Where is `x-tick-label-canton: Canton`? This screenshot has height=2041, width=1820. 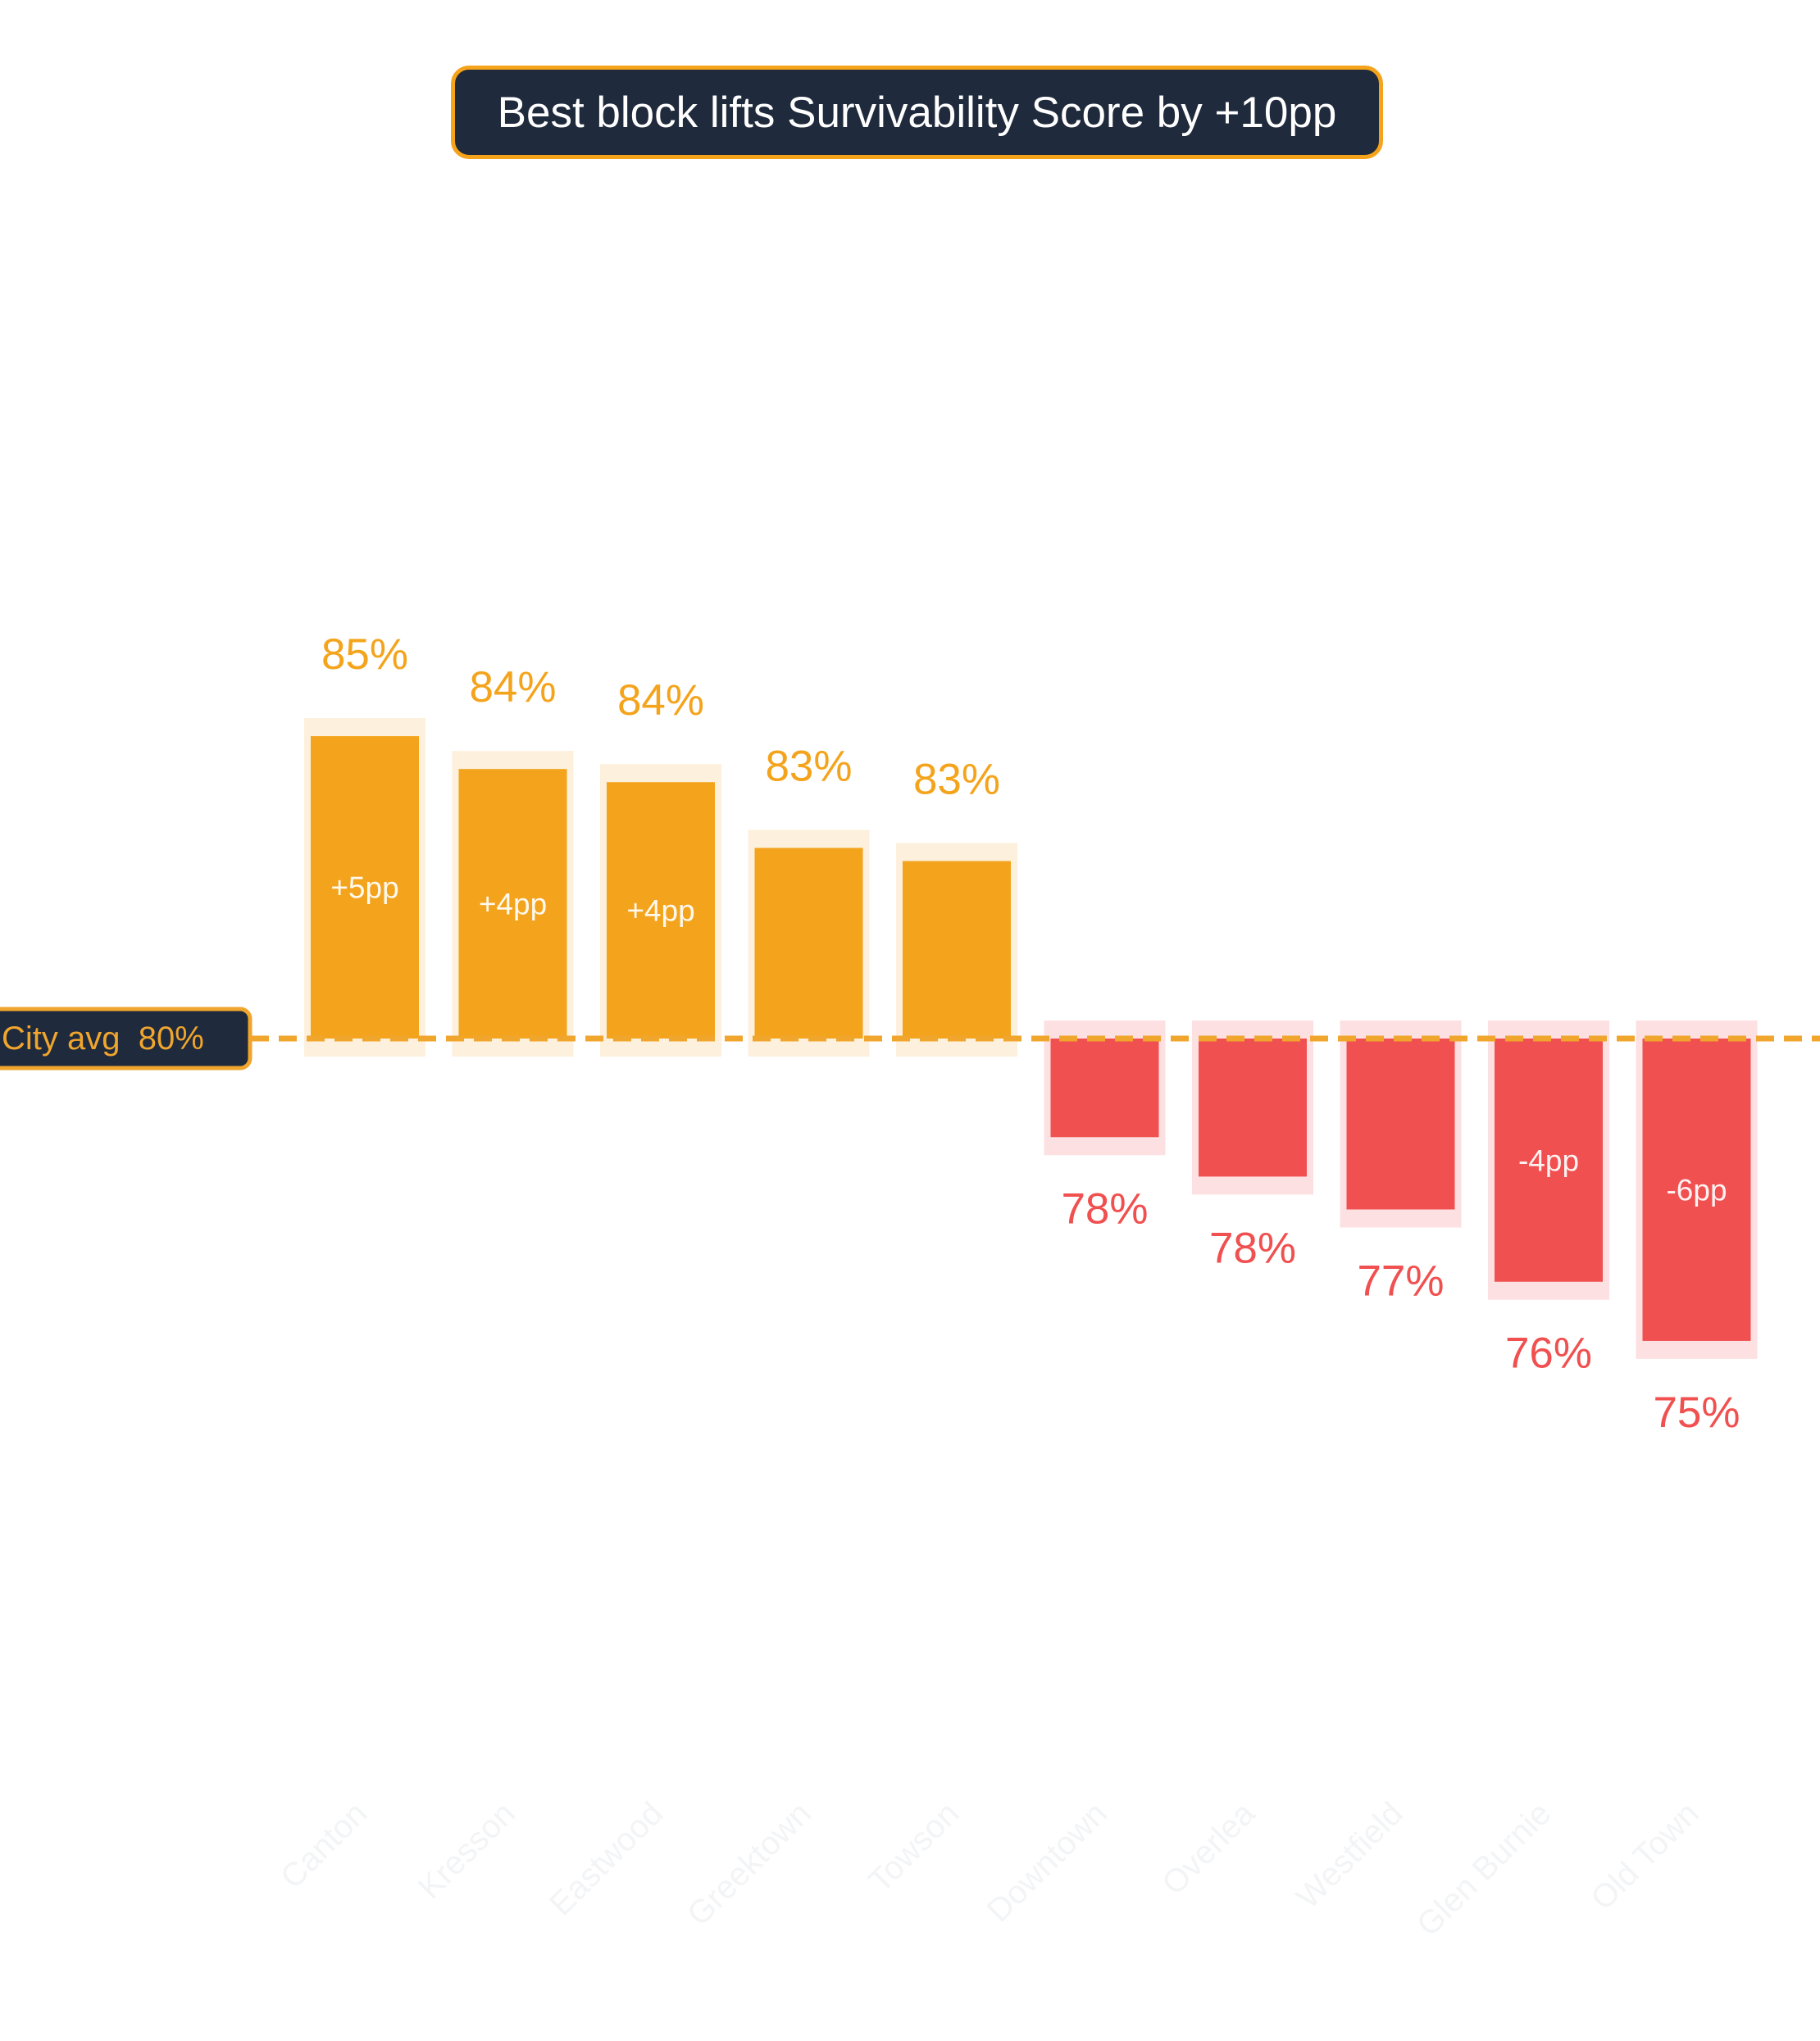 x-tick-label-canton: Canton is located at coordinates (324, 1845).